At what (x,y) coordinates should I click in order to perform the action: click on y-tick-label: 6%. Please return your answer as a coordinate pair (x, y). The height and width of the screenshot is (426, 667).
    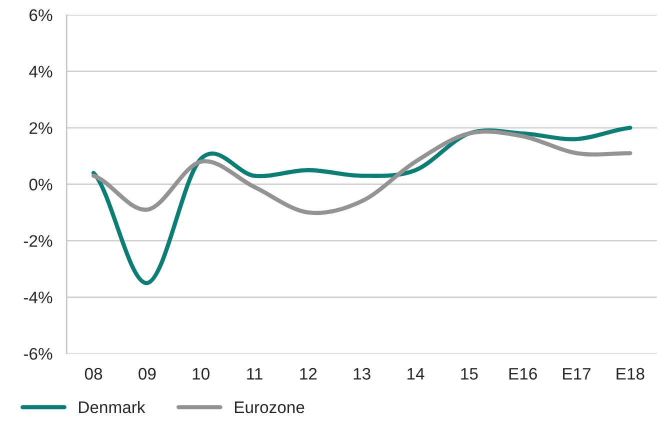
    Looking at the image, I should click on (41, 15).